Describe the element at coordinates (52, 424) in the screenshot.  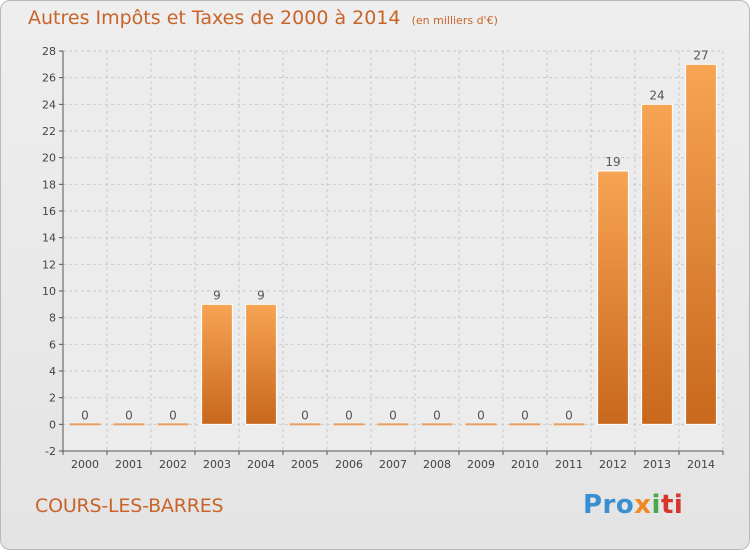
I see `y-tick-label: 0` at that location.